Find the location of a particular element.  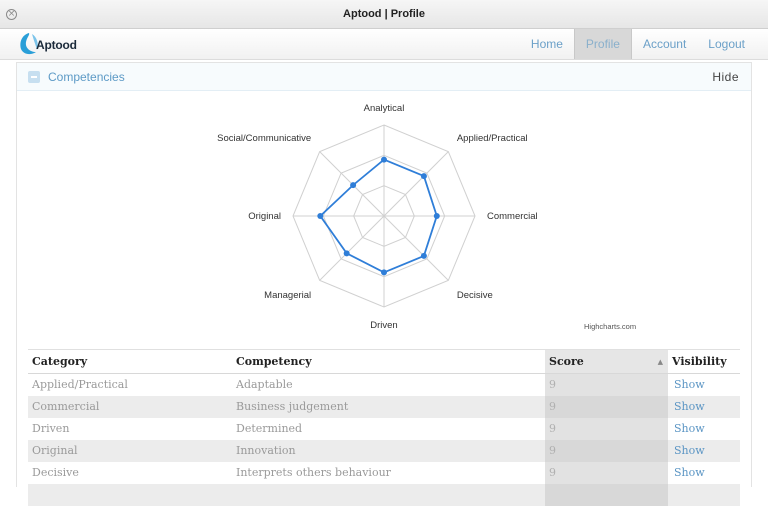

table-row is located at coordinates (384, 495).